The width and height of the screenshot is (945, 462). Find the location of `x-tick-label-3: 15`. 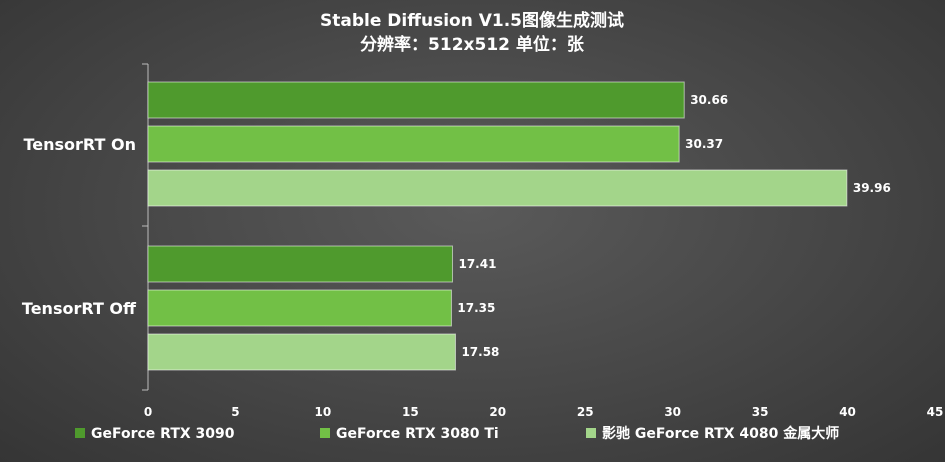

x-tick-label-3: 15 is located at coordinates (410, 412).